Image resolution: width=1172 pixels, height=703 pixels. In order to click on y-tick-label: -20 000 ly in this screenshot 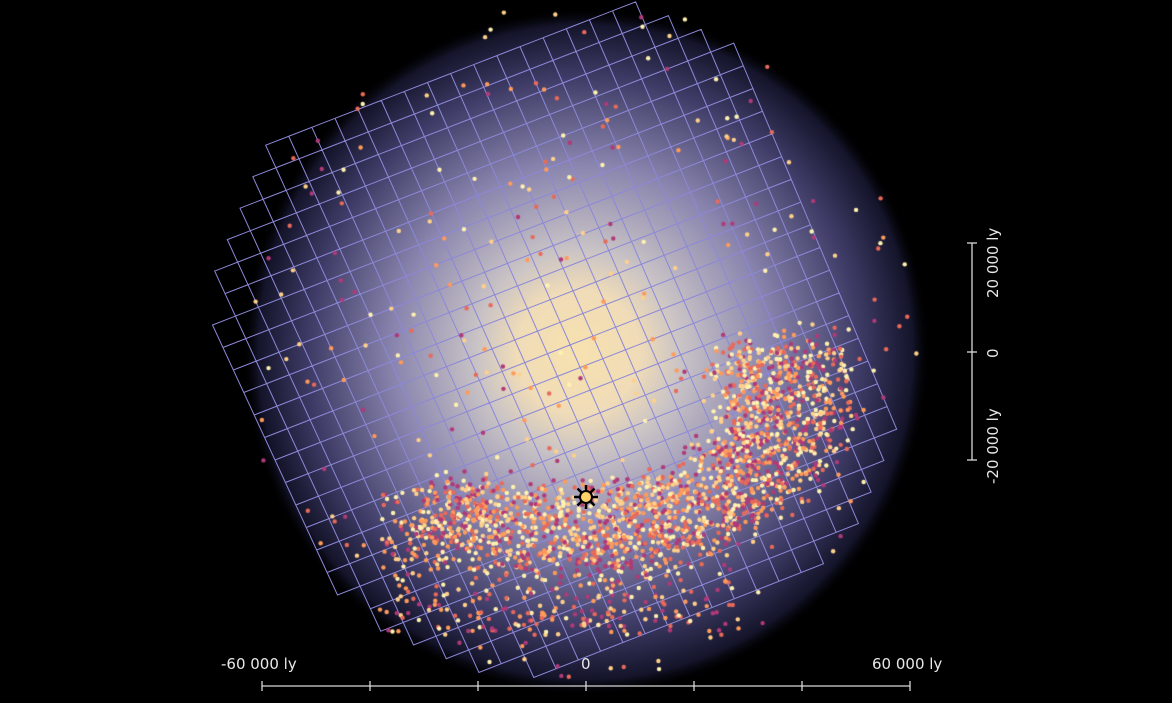, I will do `click(993, 446)`.